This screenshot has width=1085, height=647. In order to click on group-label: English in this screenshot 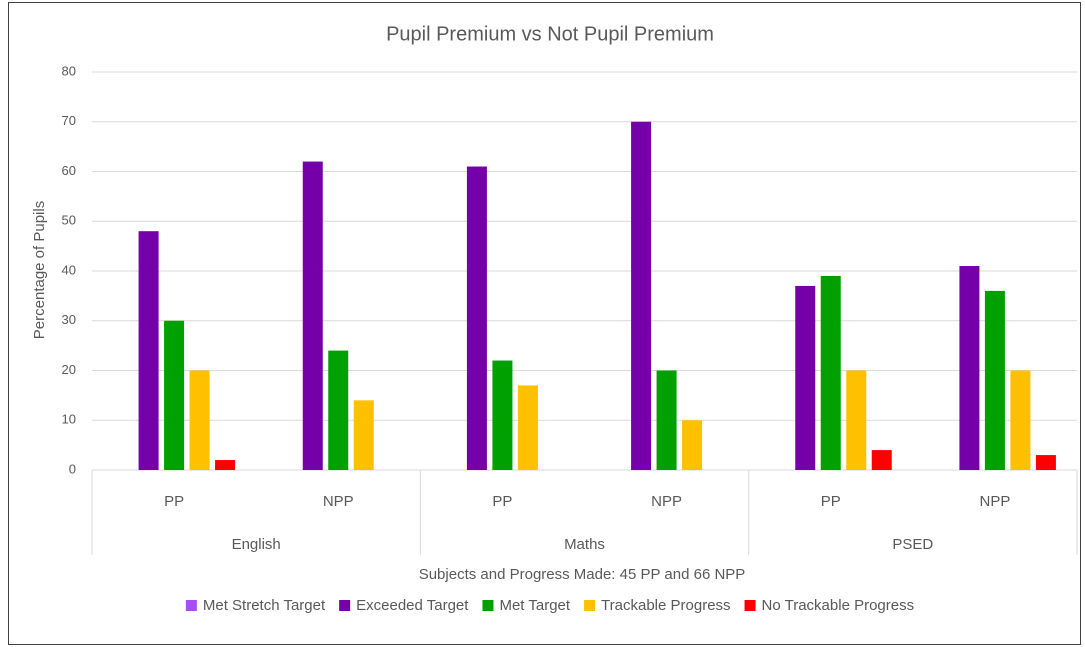, I will do `click(256, 544)`.